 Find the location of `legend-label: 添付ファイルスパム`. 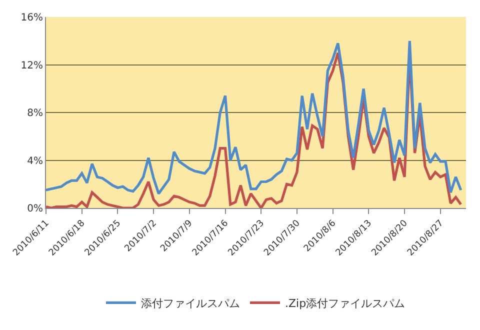

legend-label: 添付ファイルスパム is located at coordinates (190, 303).